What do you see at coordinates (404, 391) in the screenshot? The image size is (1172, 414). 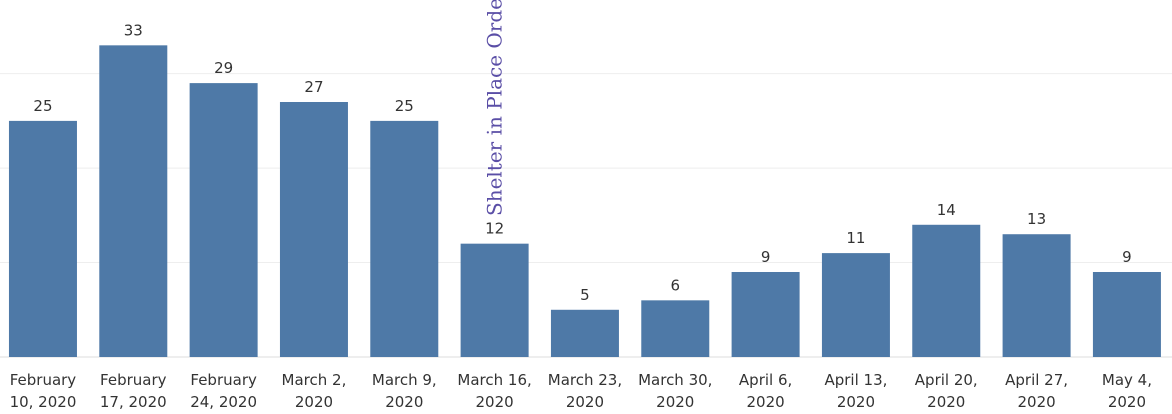 I see `x-tick-label: March 9, 2020` at bounding box center [404, 391].